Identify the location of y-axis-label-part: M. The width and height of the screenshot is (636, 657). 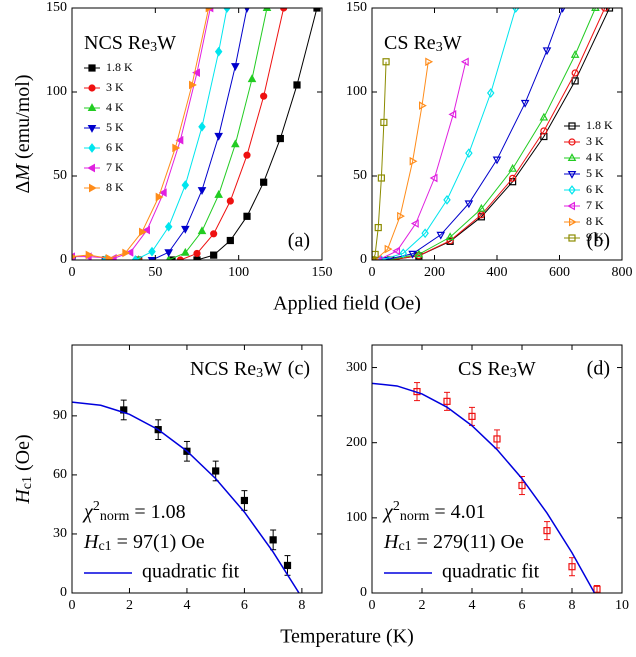
(23, 172).